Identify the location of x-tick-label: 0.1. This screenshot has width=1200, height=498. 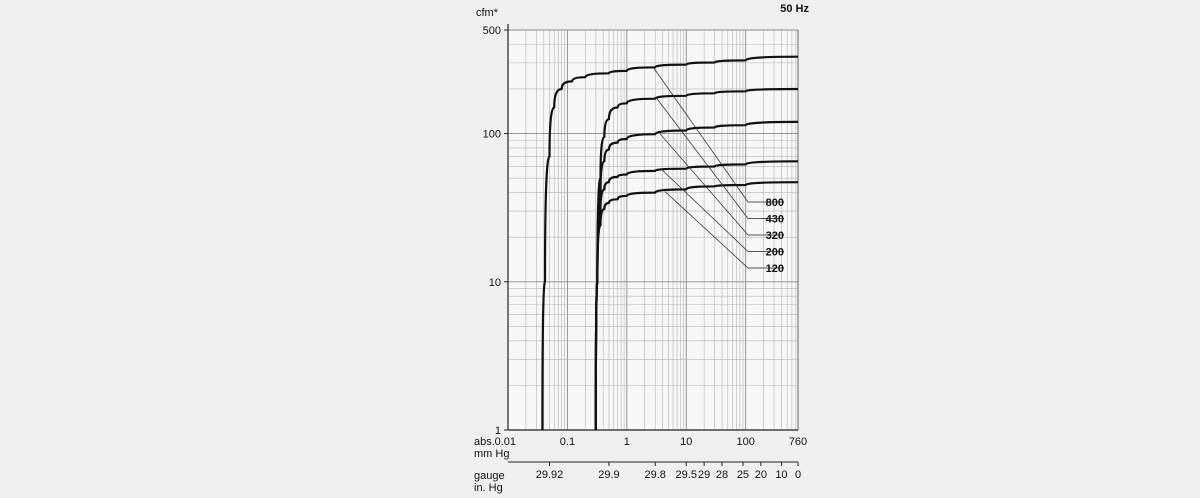
(567, 442).